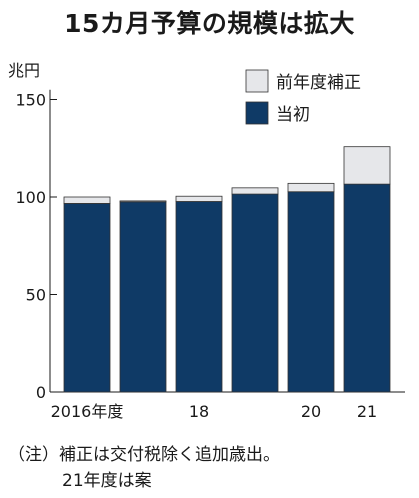 The width and height of the screenshot is (419, 498). Describe the element at coordinates (24, 70) in the screenshot. I see `y-unit-label: 兆円` at that location.